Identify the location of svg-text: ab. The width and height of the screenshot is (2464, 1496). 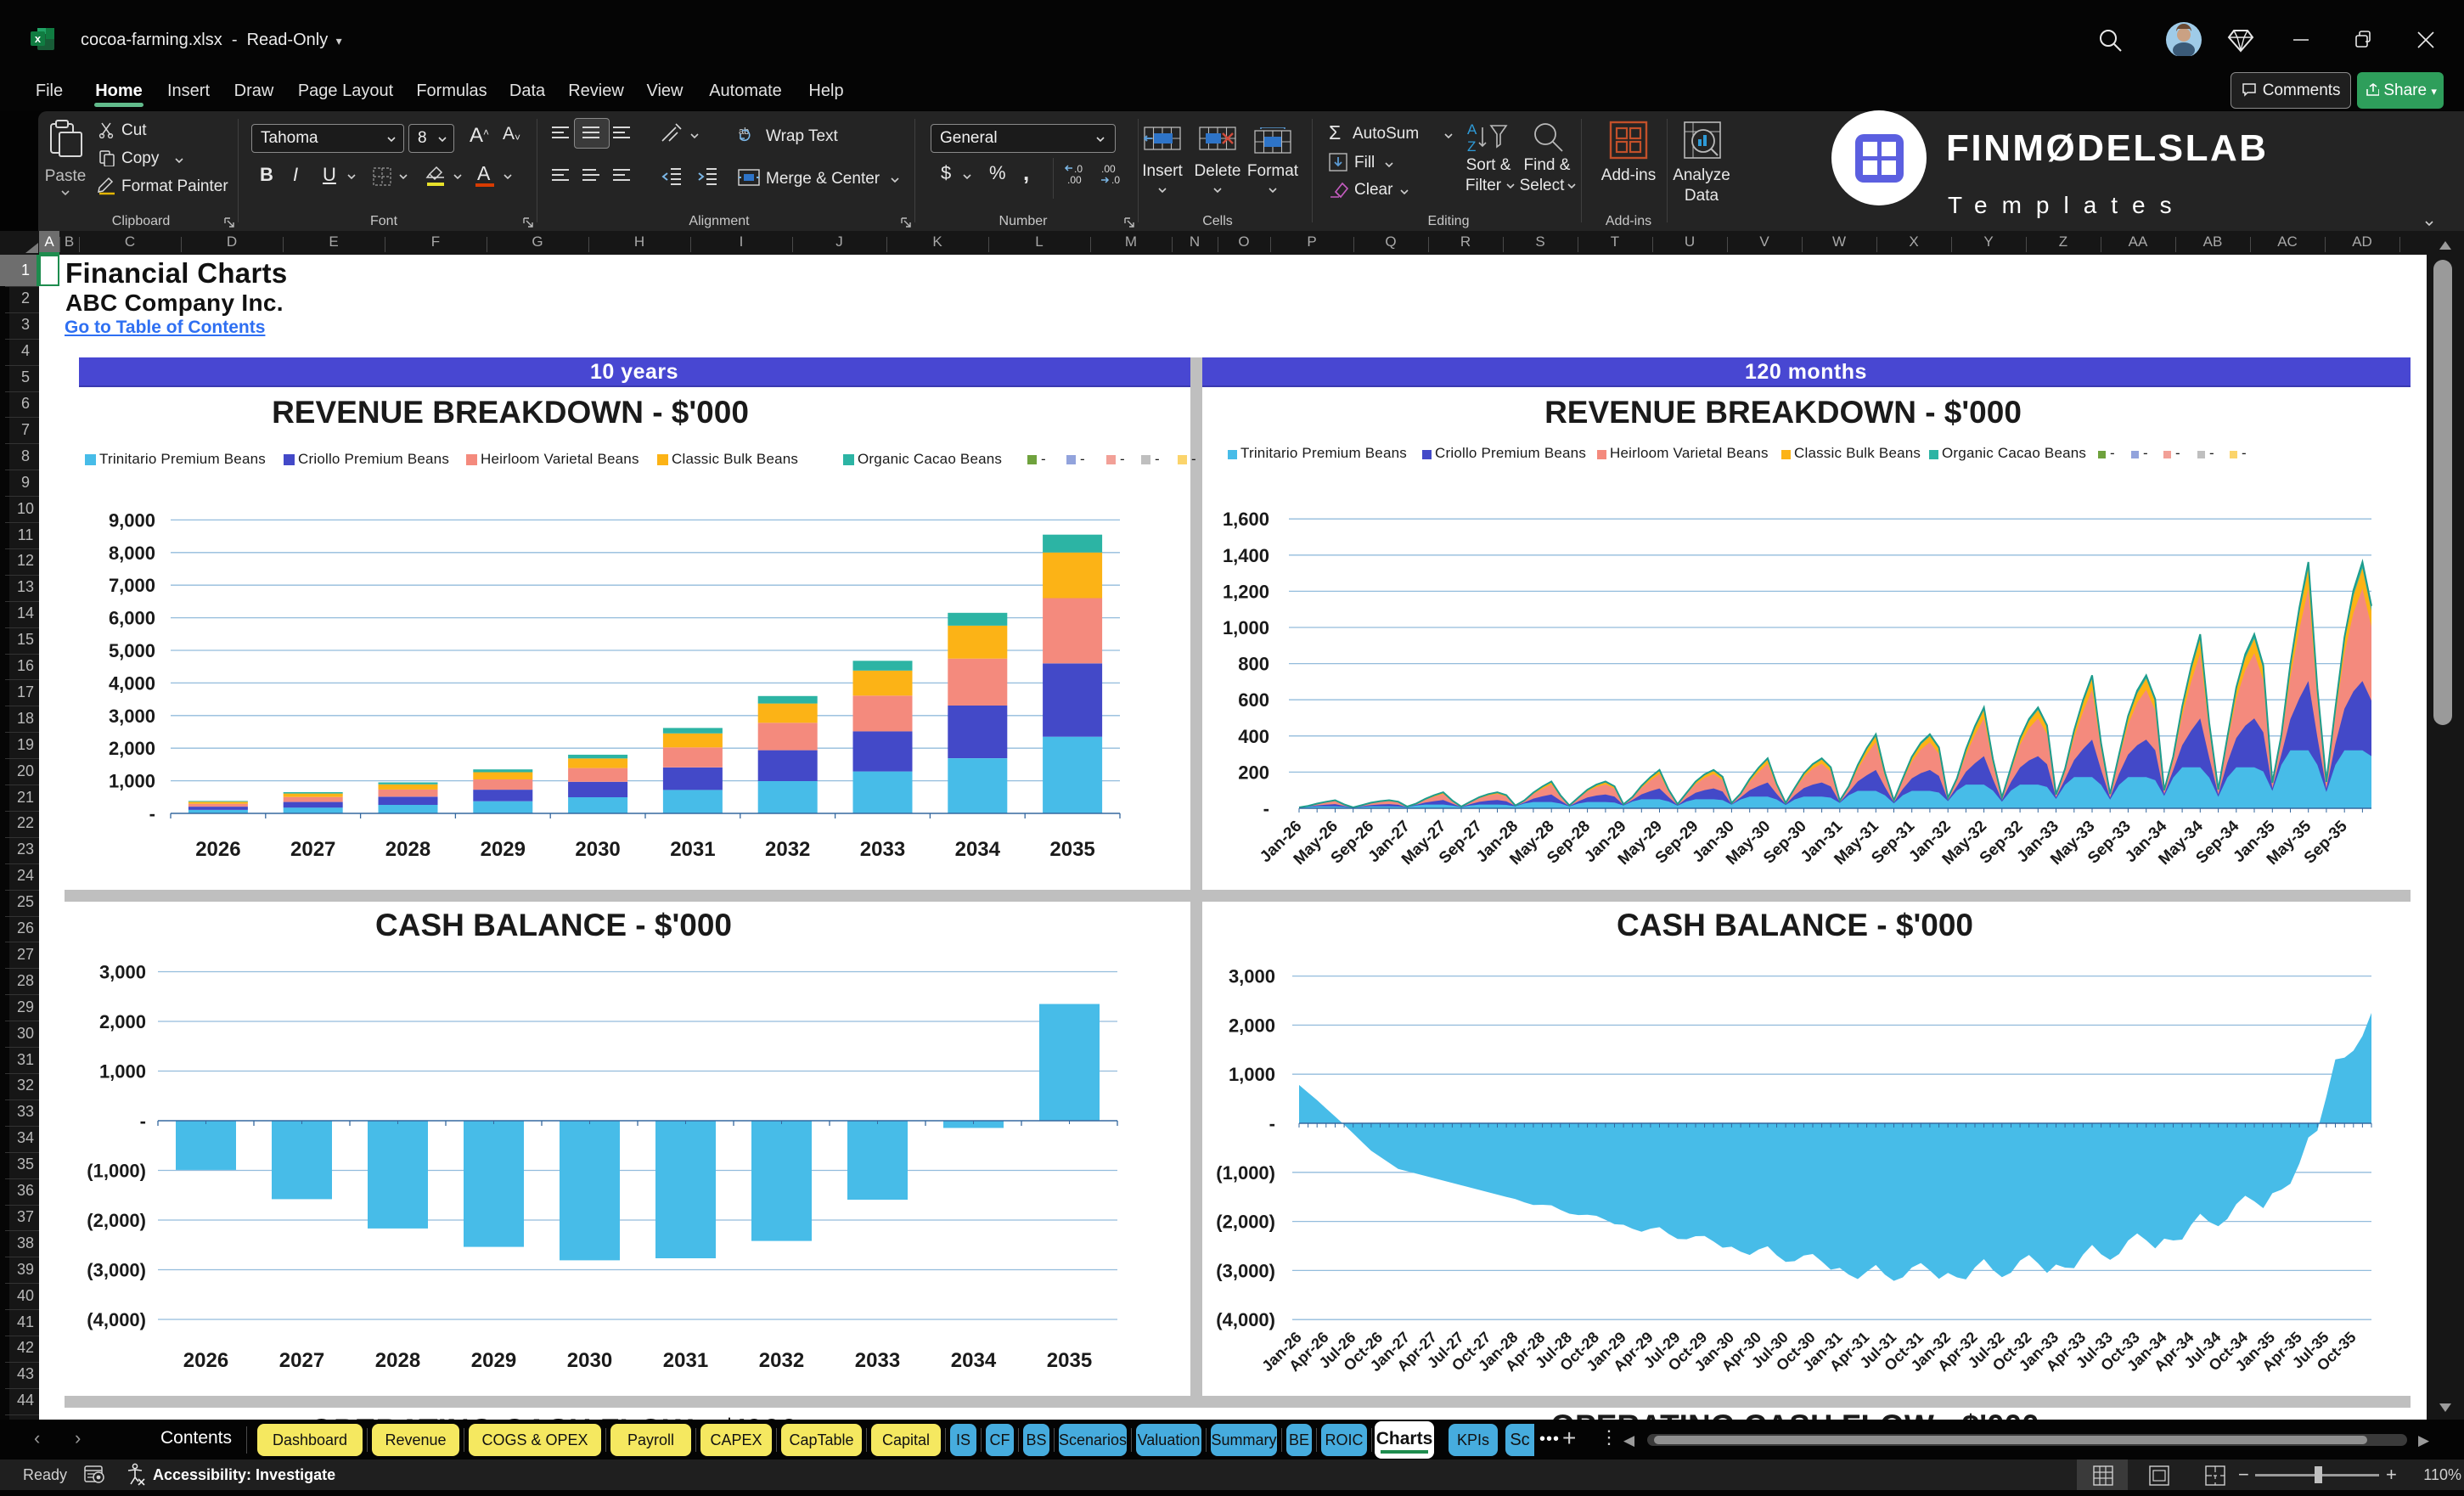
(744, 132).